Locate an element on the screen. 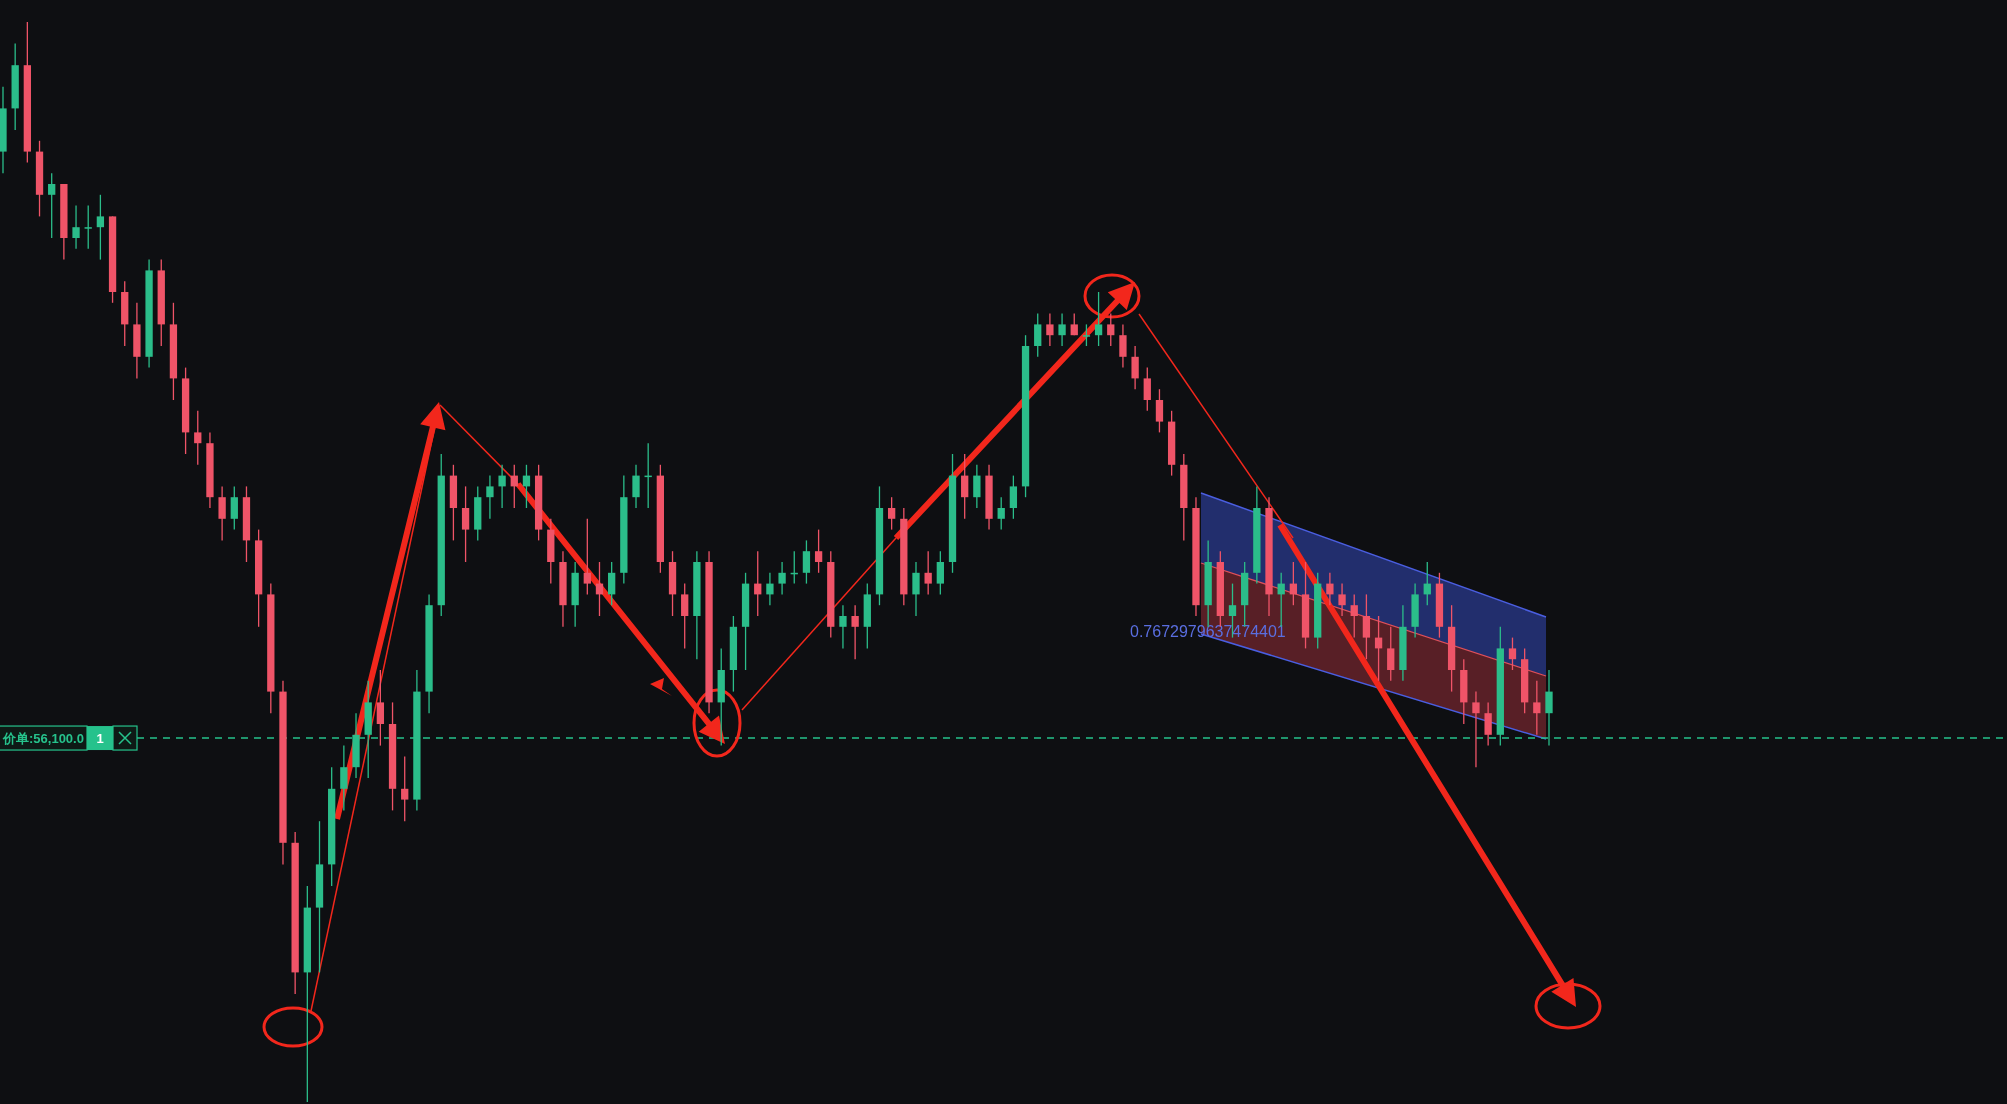 The image size is (2007, 1104). annotation: 价单:56,100.0 is located at coordinates (43, 739).